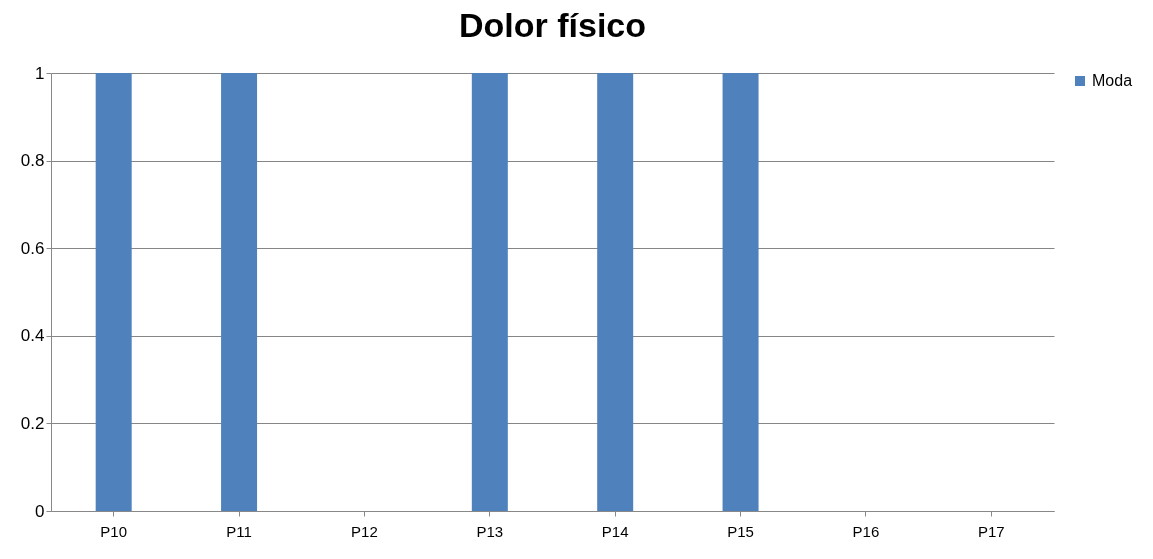  Describe the element at coordinates (615, 531) in the screenshot. I see `x-tick-label: P14` at that location.